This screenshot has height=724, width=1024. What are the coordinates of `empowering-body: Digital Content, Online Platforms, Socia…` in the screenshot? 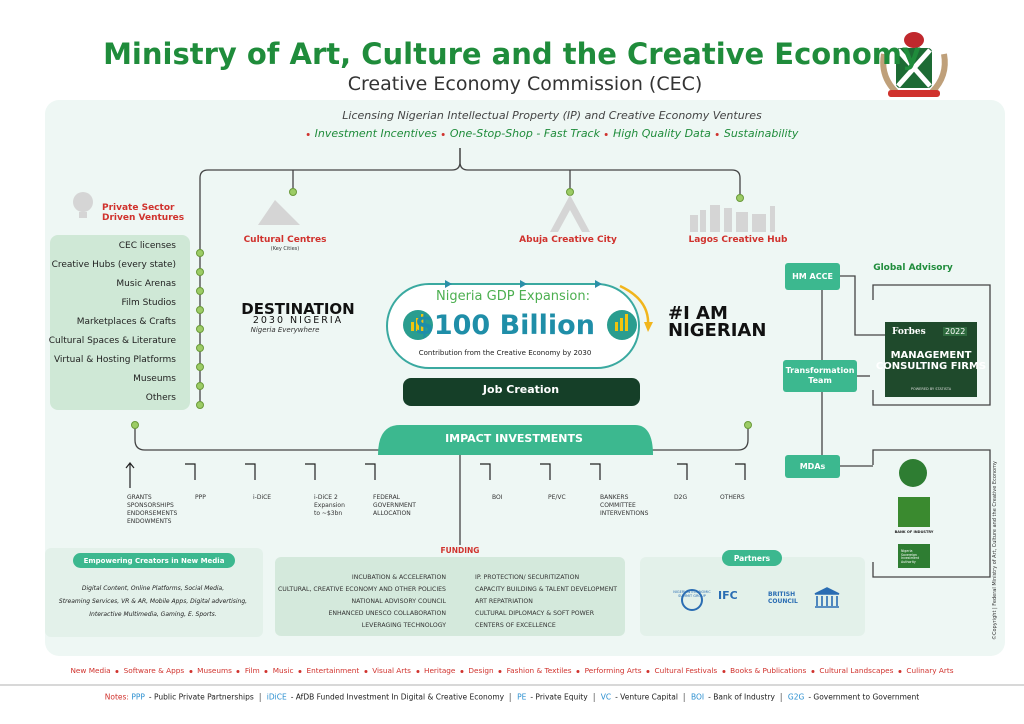 It's located at (153, 601).